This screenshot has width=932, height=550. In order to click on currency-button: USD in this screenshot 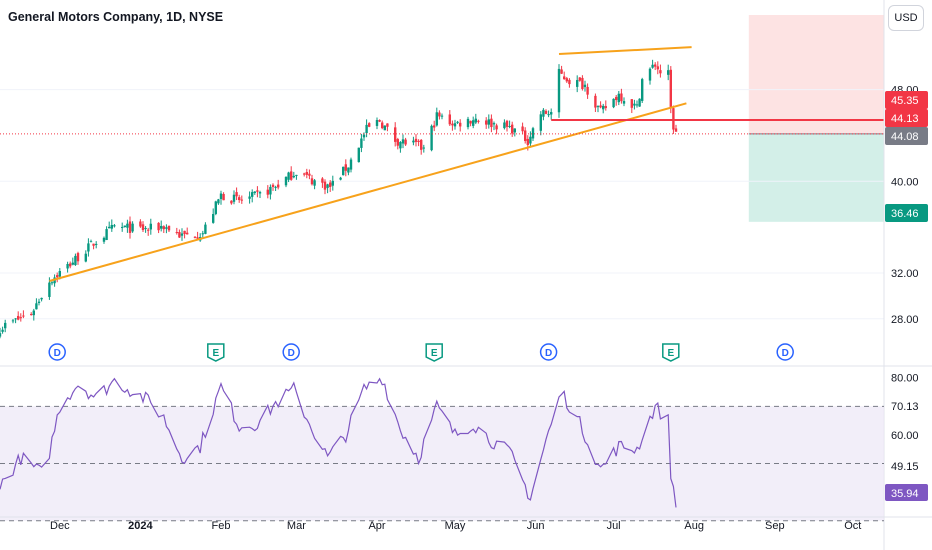, I will do `click(906, 18)`.